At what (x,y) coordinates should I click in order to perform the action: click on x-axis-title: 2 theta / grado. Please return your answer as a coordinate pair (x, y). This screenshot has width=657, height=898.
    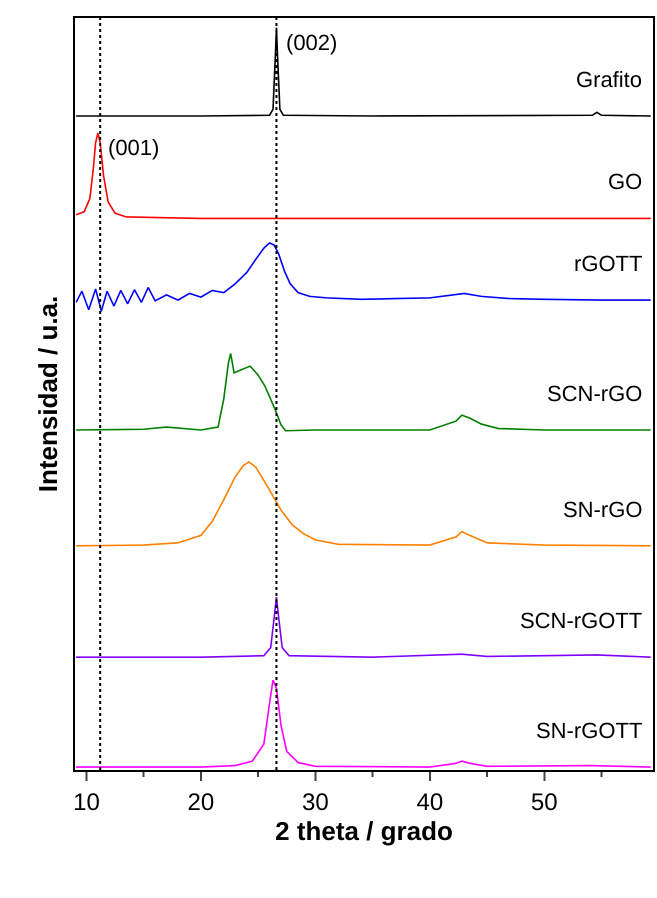
    Looking at the image, I should click on (364, 831).